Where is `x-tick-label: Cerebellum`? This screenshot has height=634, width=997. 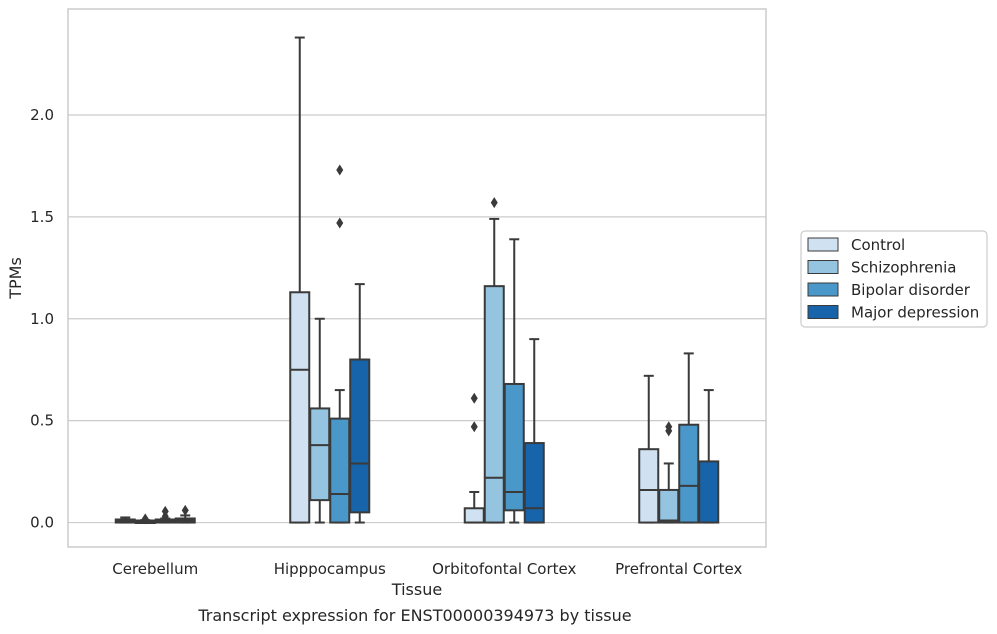 x-tick-label: Cerebellum is located at coordinates (155, 569).